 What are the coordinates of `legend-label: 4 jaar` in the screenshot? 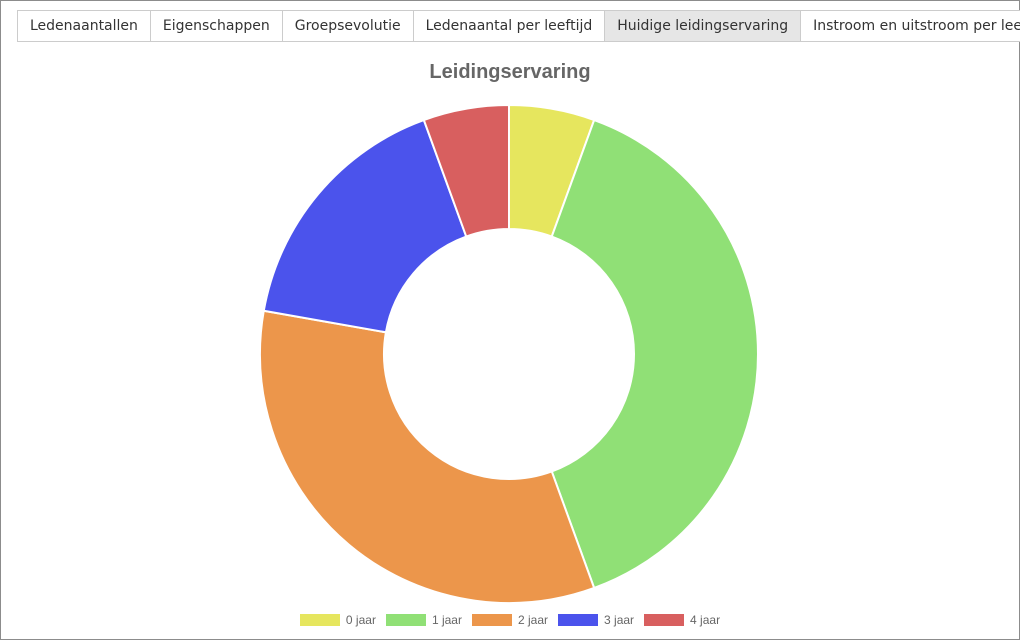 It's located at (705, 620).